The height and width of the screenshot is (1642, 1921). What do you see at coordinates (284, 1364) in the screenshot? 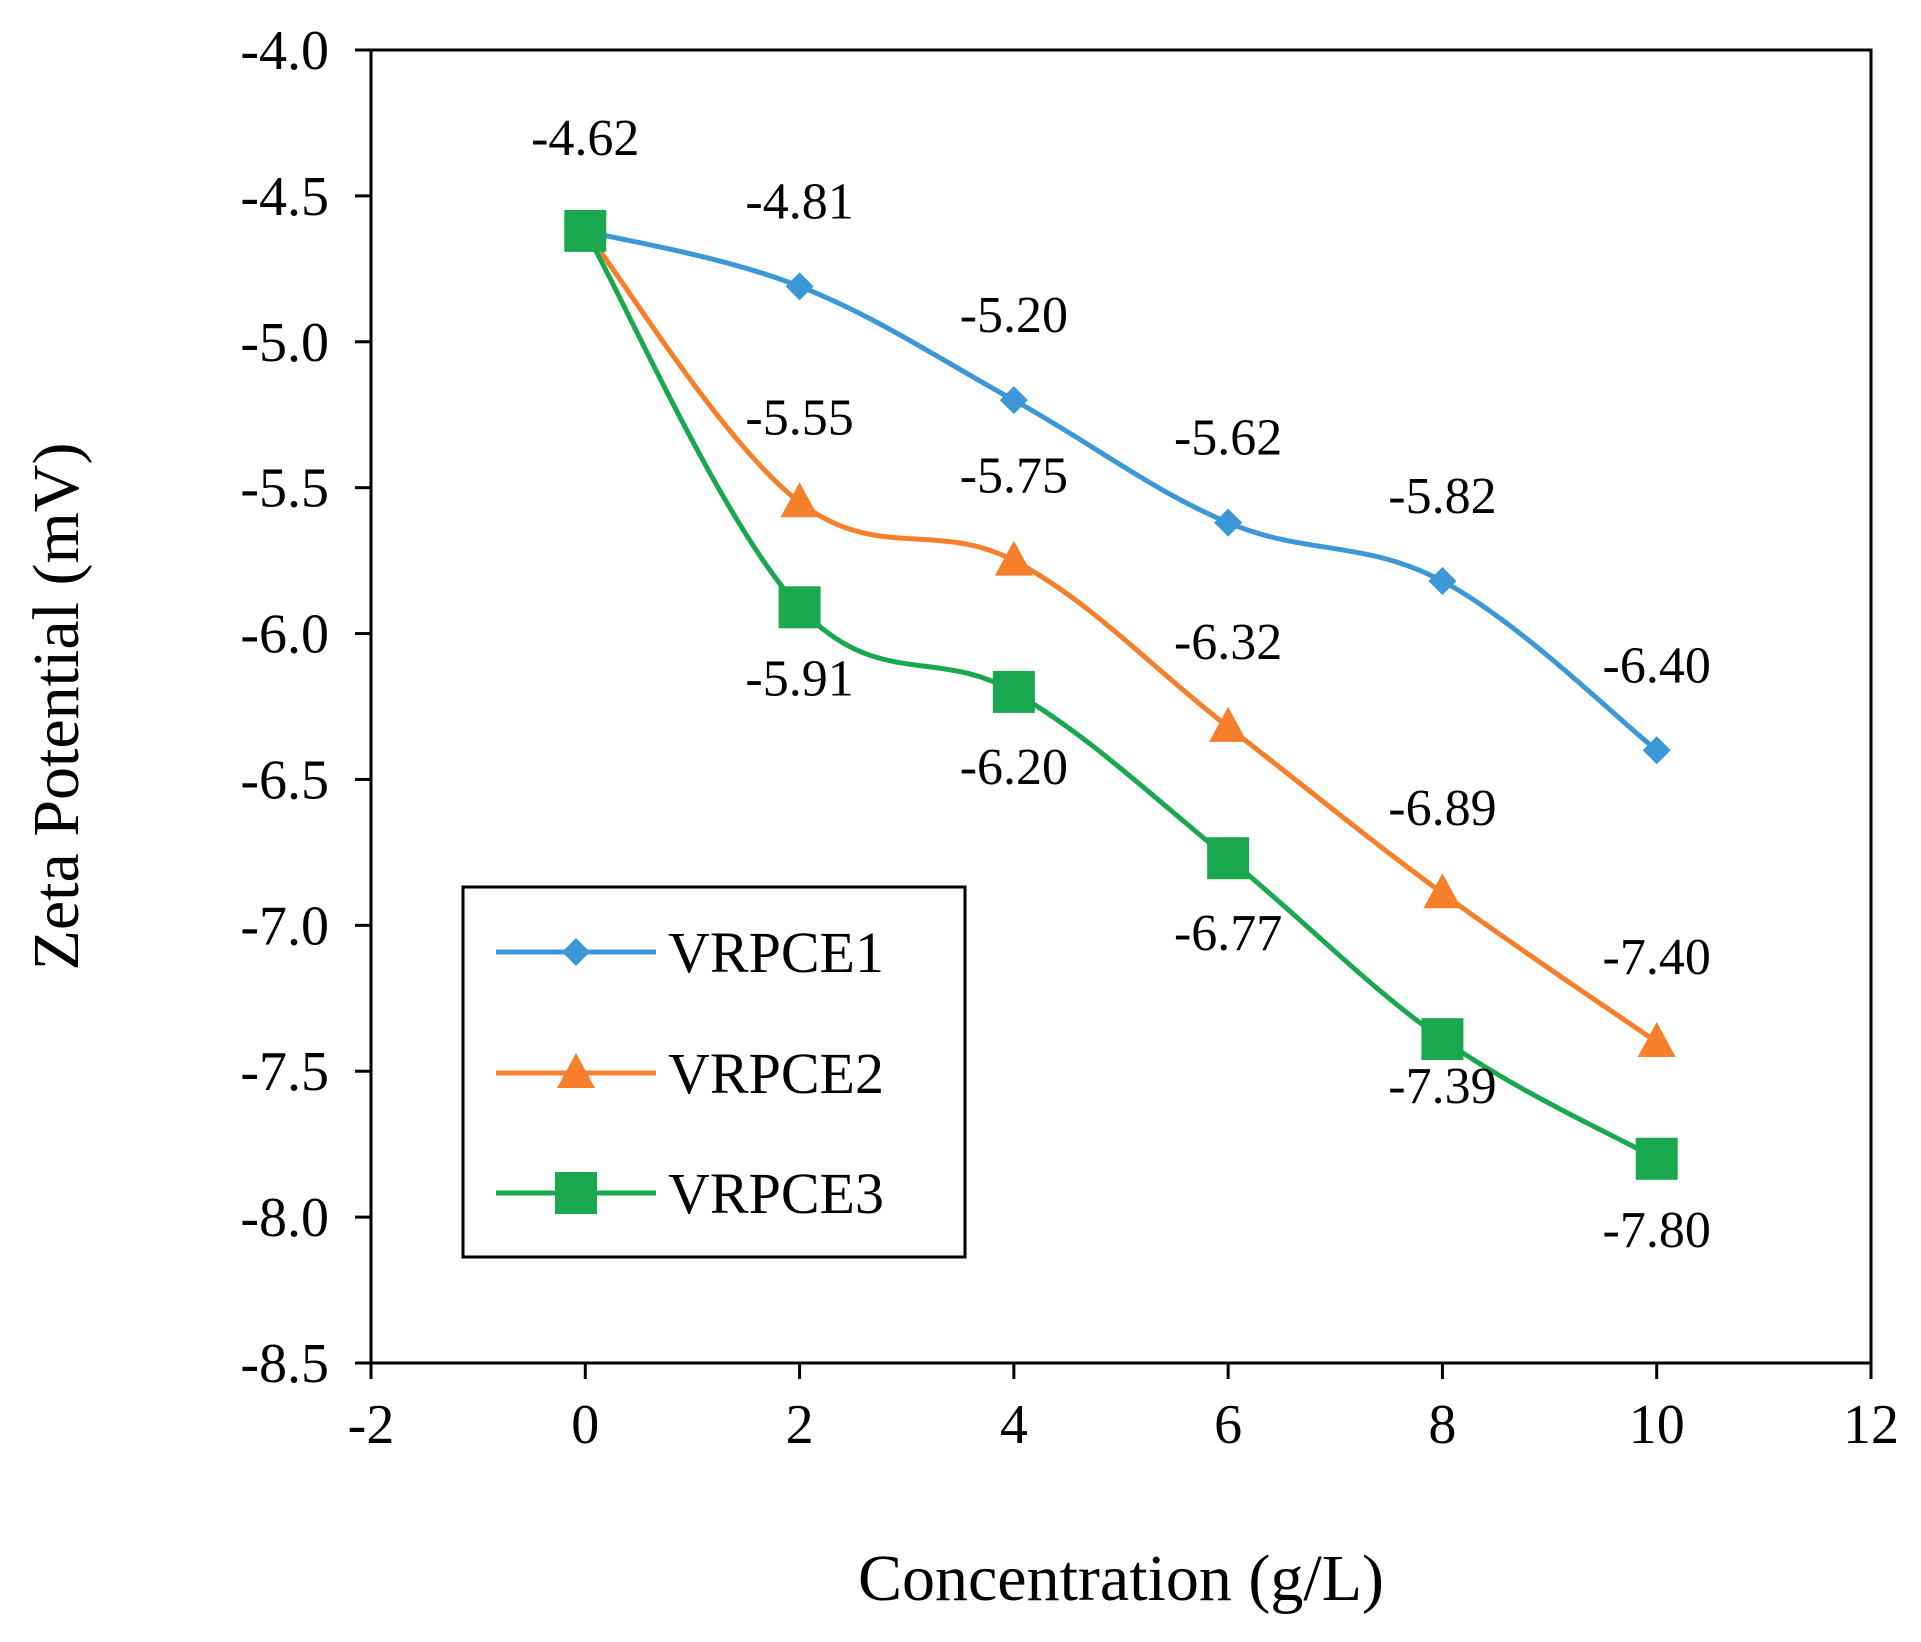
I see `y-tick-label: -8.5` at bounding box center [284, 1364].